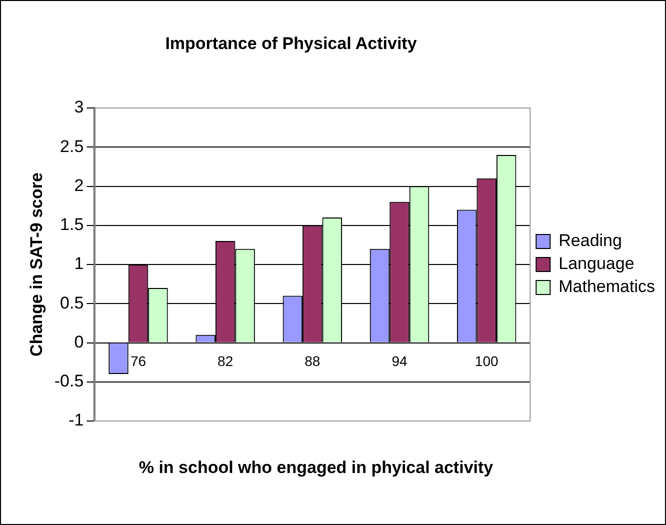 The width and height of the screenshot is (666, 525). Describe the element at coordinates (36, 264) in the screenshot. I see `y-axis-title: Change in SAT-9 score` at that location.